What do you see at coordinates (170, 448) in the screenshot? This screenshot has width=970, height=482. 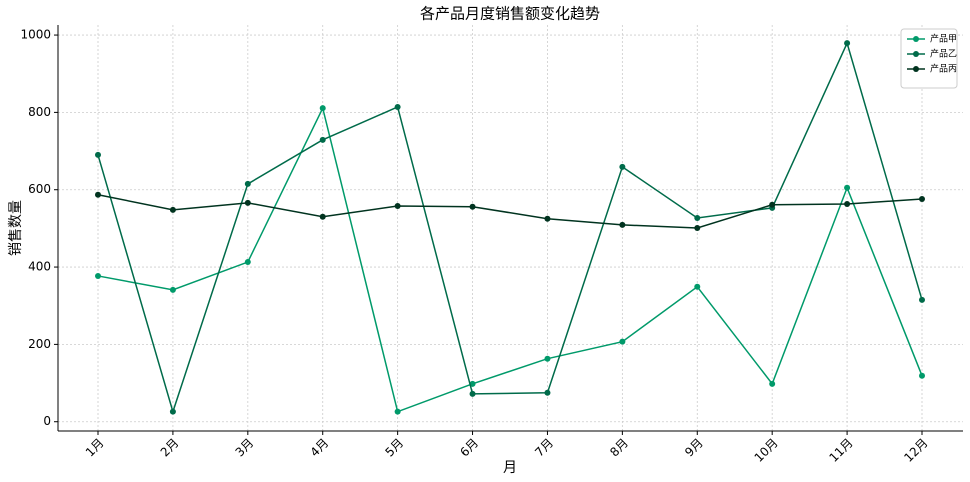 I see `x-tick-label: 2月` at bounding box center [170, 448].